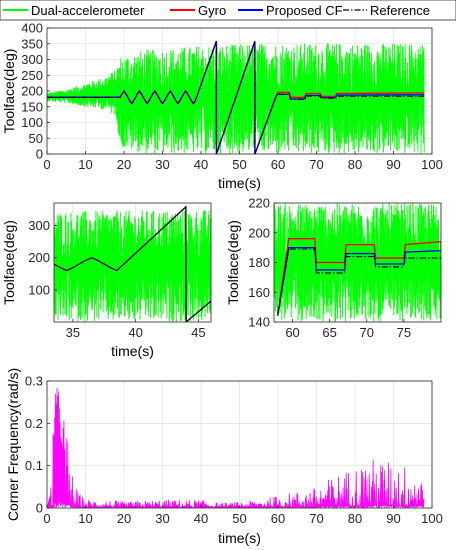  I want to click on y-axis-label: Corner Frequency(rad/s), so click(13, 444).